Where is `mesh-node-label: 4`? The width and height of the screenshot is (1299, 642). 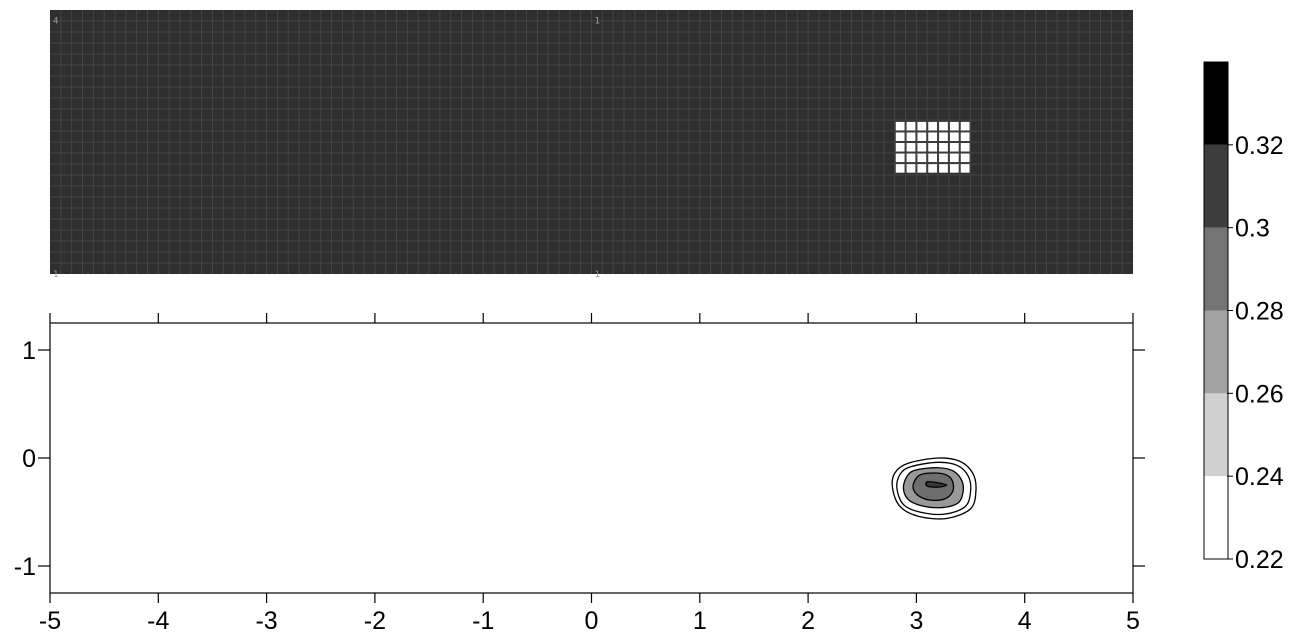
mesh-node-label: 4 is located at coordinates (55, 22).